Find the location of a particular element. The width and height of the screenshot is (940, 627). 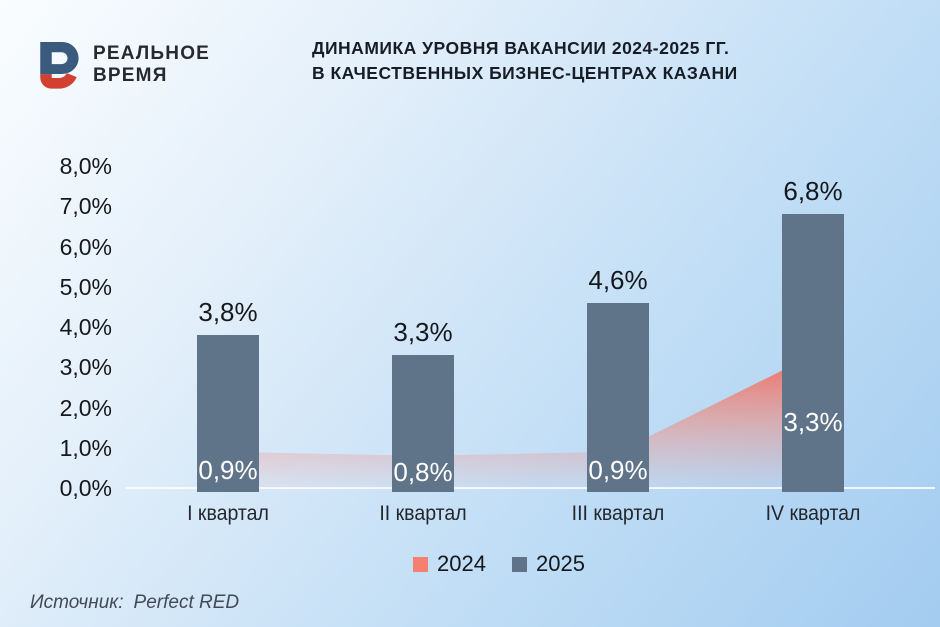

source-label: Источник: is located at coordinates (77, 602).